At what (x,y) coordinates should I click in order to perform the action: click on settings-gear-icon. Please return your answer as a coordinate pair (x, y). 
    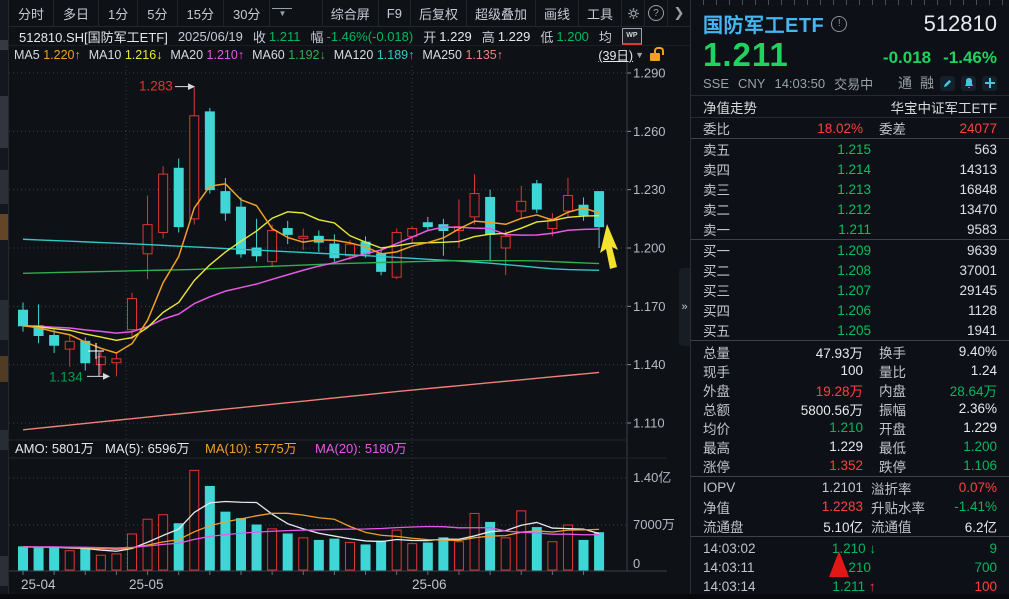
    Looking at the image, I should click on (632, 13).